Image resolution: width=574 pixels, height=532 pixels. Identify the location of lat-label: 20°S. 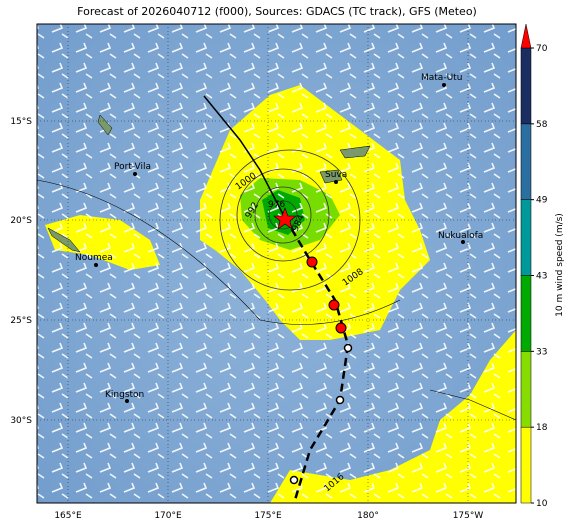
(21, 221).